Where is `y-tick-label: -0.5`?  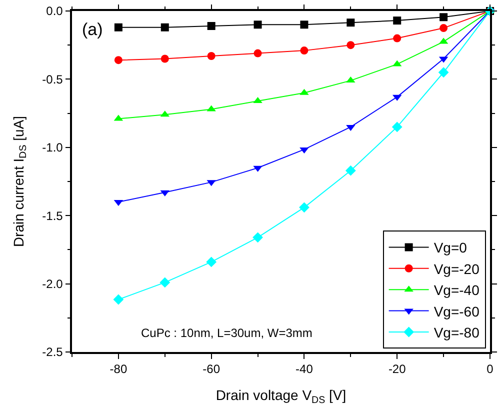 y-tick-label: -0.5 is located at coordinates (53, 79).